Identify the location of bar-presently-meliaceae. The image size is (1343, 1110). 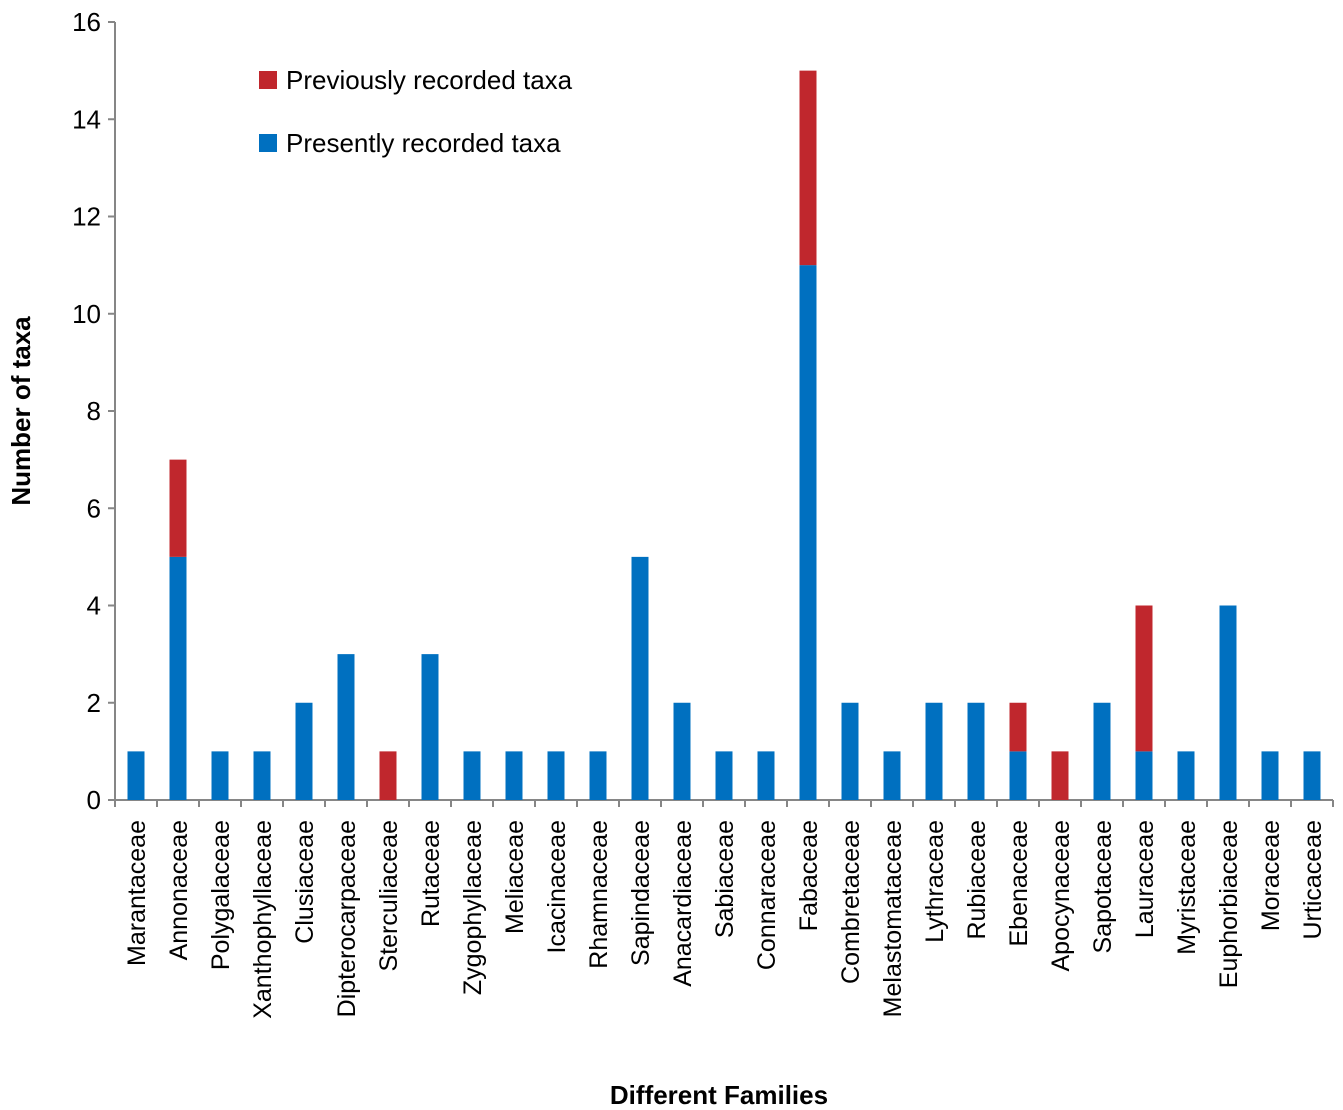
(514, 775).